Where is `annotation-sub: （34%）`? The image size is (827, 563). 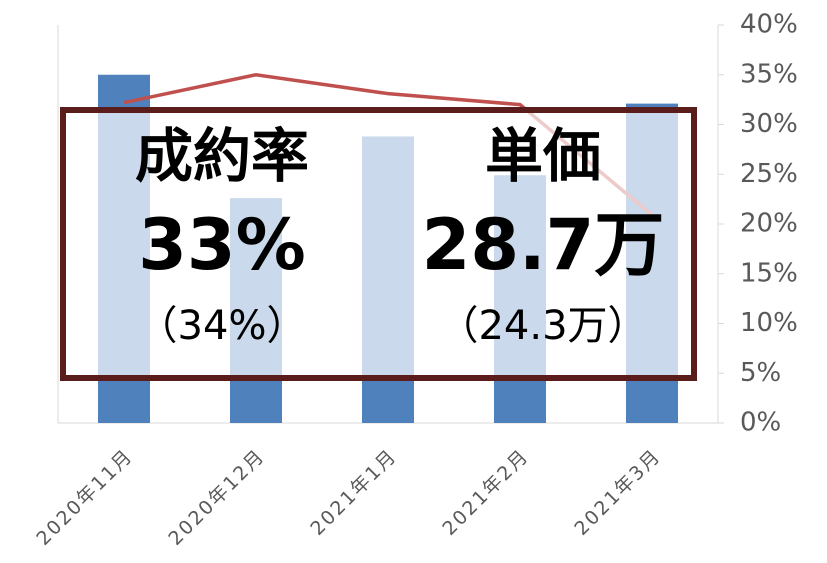 annotation-sub: （34%） is located at coordinates (222, 326).